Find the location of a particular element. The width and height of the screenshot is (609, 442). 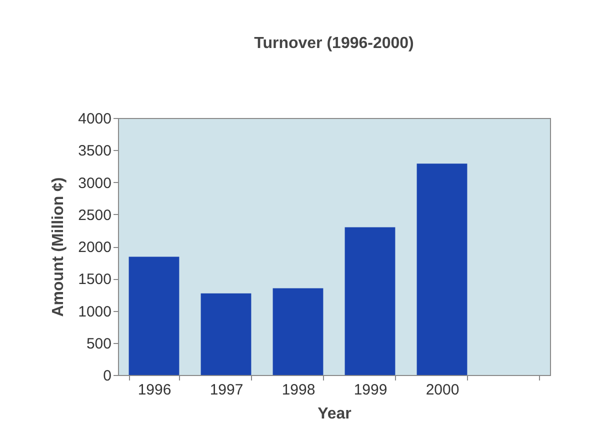

y-tick-label: 3000 is located at coordinates (95, 183).